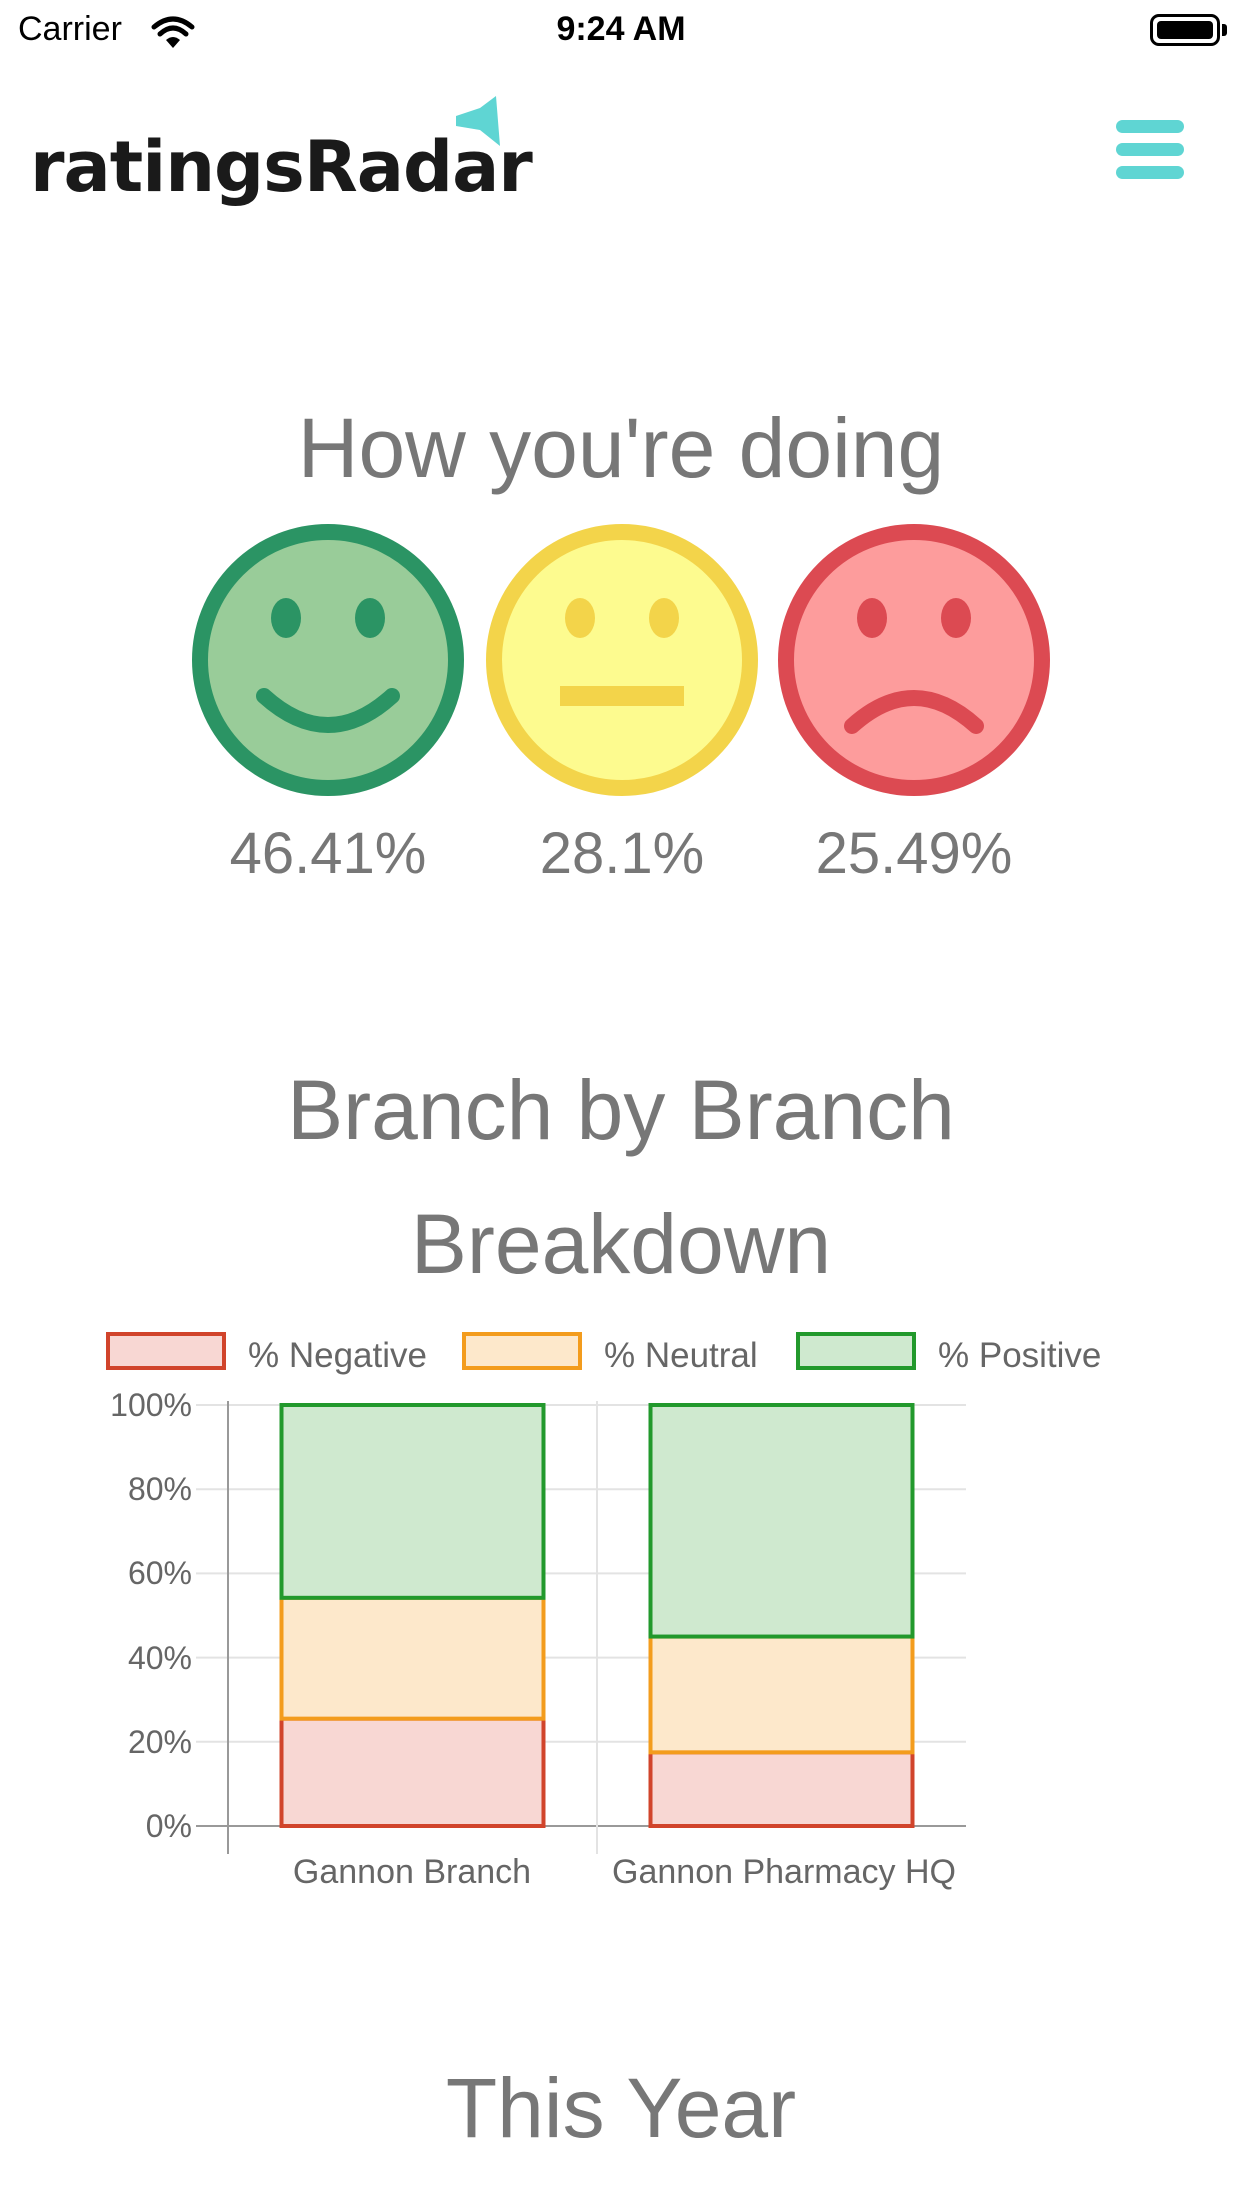  Describe the element at coordinates (168, 1826) in the screenshot. I see `y-tick-0: 0%` at that location.